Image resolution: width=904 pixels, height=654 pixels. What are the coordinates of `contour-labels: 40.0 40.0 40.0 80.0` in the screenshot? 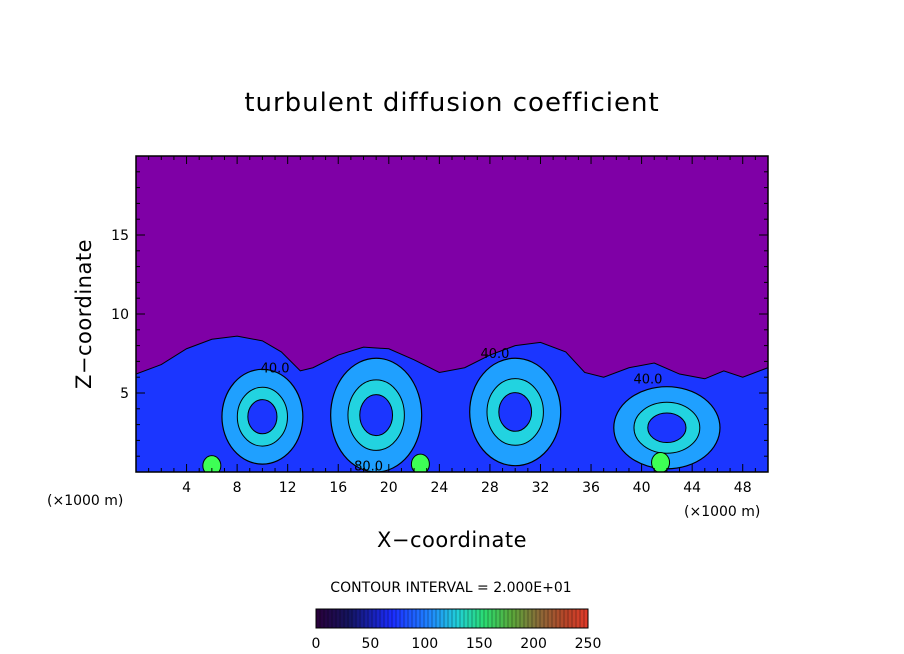 It's located at (462, 410).